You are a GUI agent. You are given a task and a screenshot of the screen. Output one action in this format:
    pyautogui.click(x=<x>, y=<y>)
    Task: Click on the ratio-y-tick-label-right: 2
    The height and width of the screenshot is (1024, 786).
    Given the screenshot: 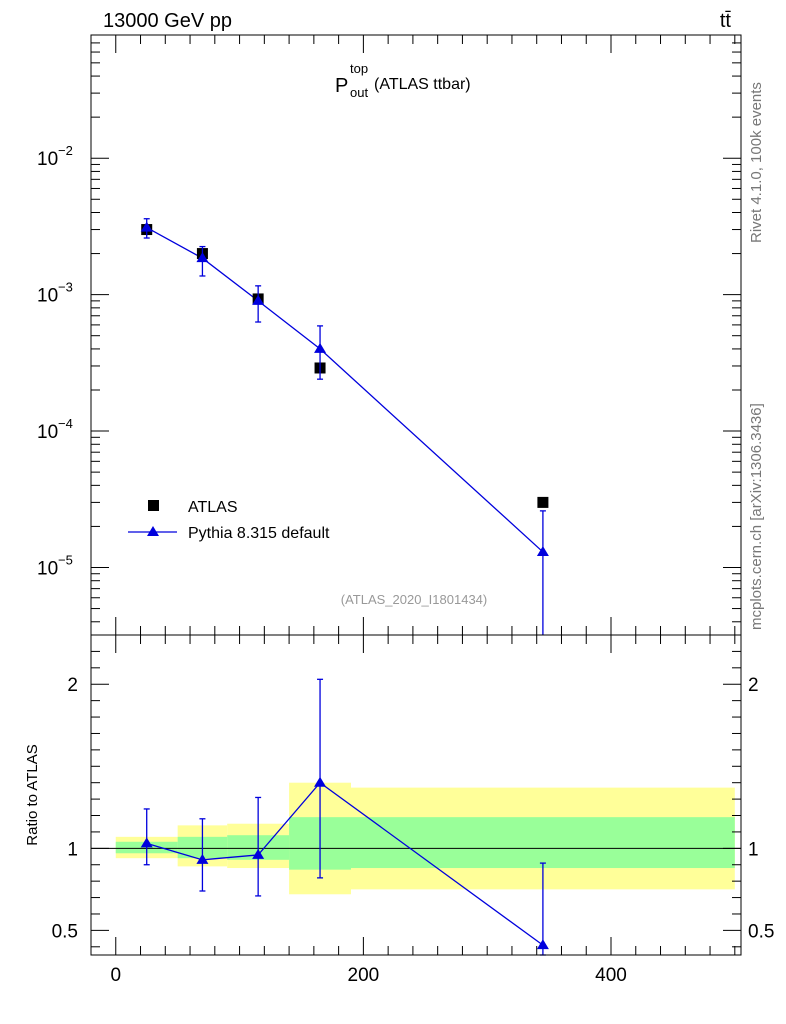 What is the action you would take?
    pyautogui.click(x=753, y=685)
    